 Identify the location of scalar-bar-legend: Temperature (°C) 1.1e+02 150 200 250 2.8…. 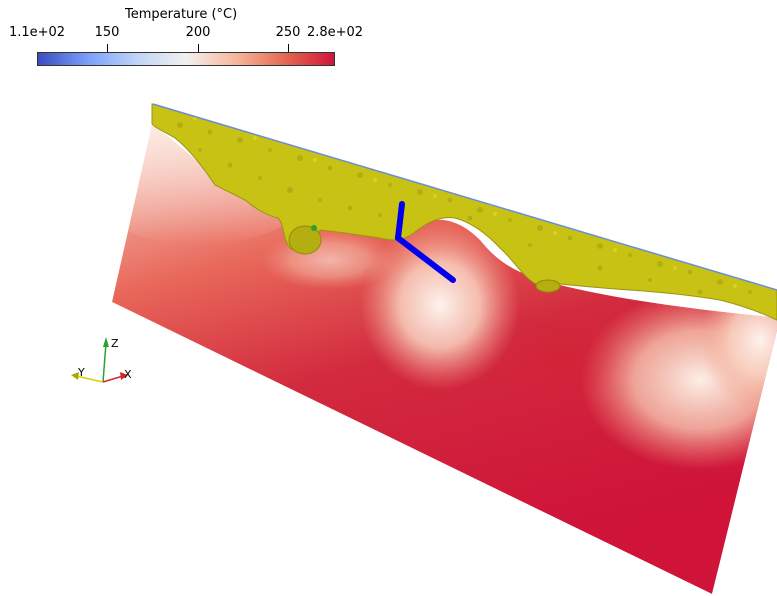
(190, 40).